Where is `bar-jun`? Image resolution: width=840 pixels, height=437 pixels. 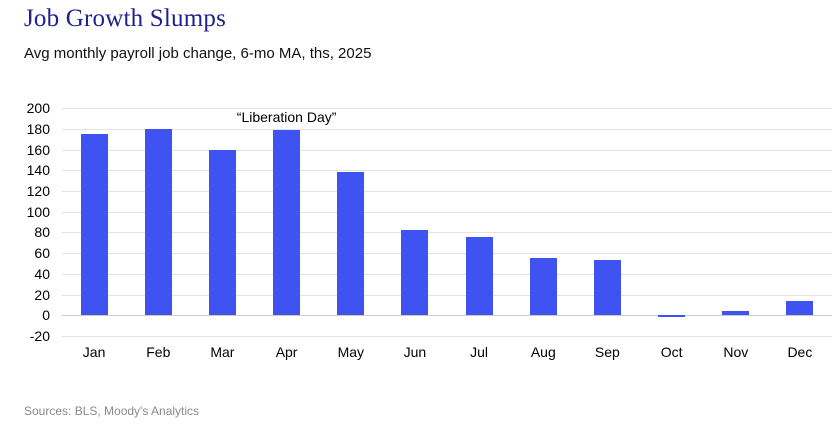 bar-jun is located at coordinates (415, 273).